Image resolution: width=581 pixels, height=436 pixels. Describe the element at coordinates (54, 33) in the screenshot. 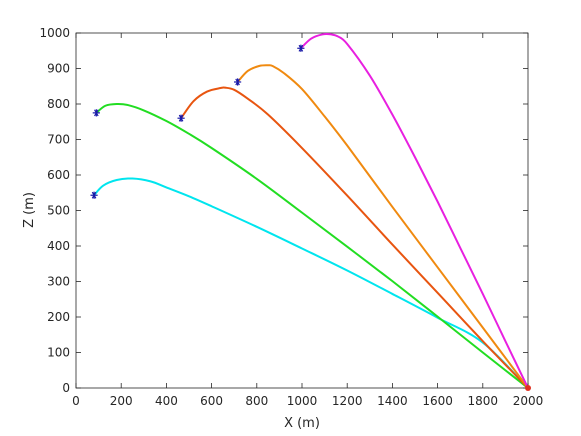

I see `y-tick-label: 1000` at that location.